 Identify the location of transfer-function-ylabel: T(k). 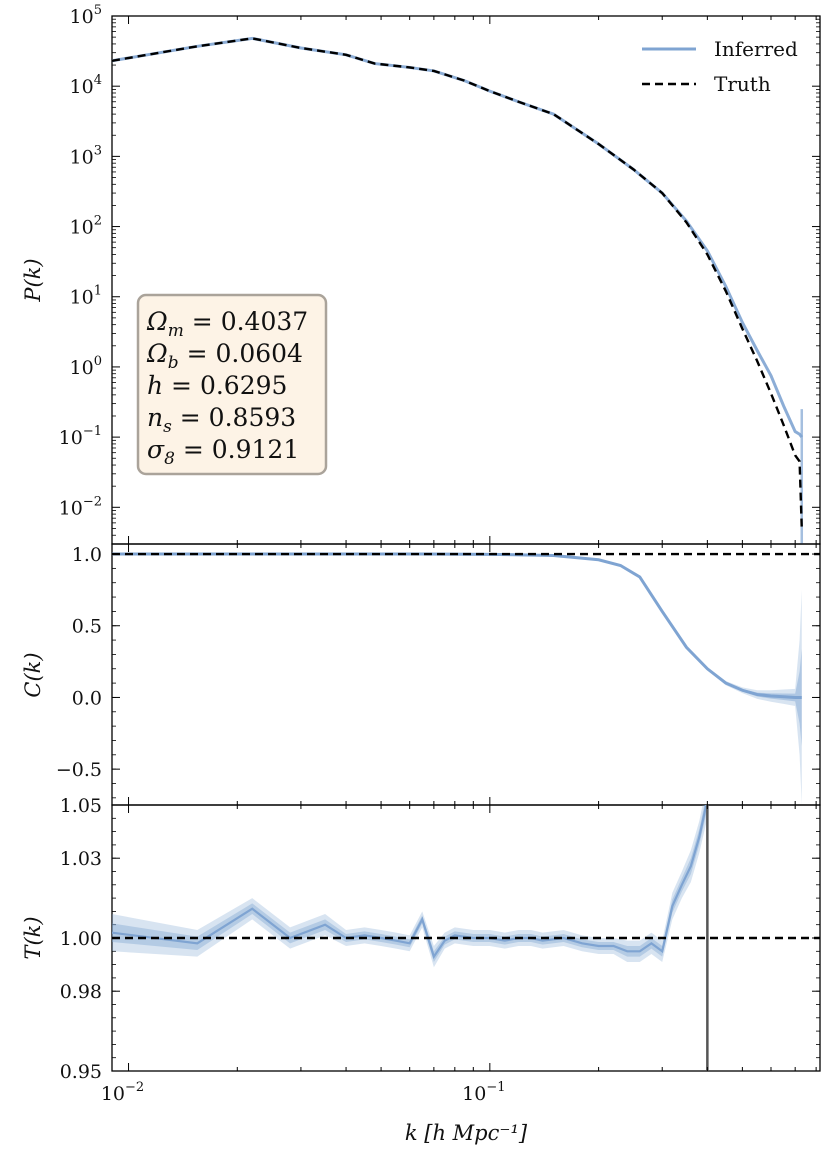
(33, 937).